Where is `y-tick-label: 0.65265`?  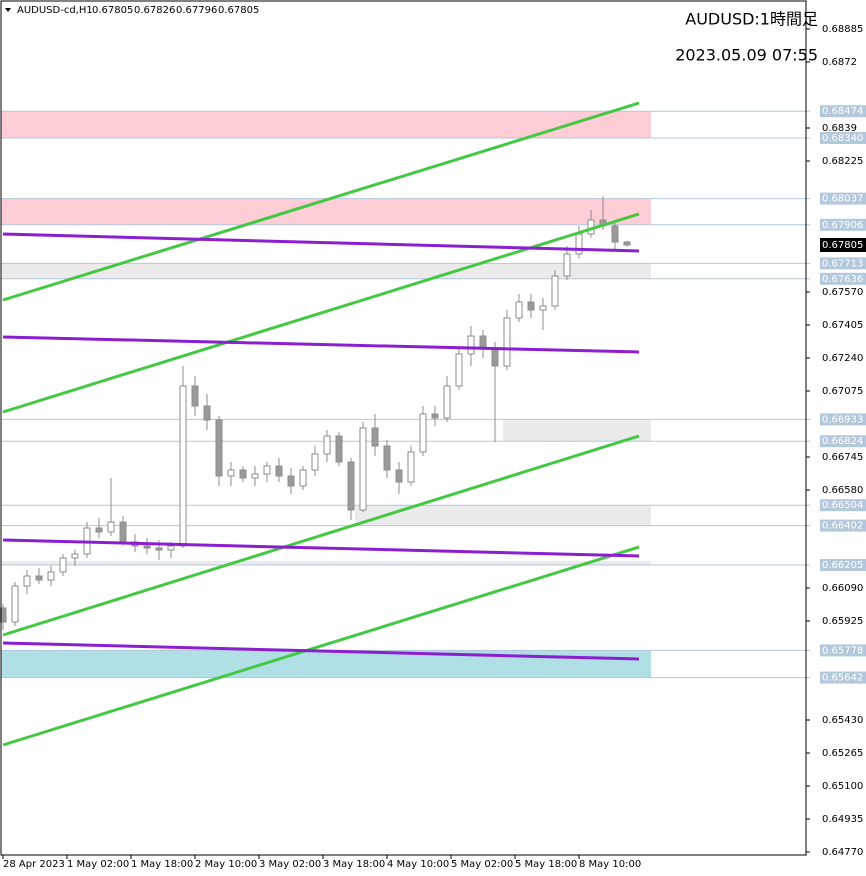
y-tick-label: 0.65265 is located at coordinates (842, 753).